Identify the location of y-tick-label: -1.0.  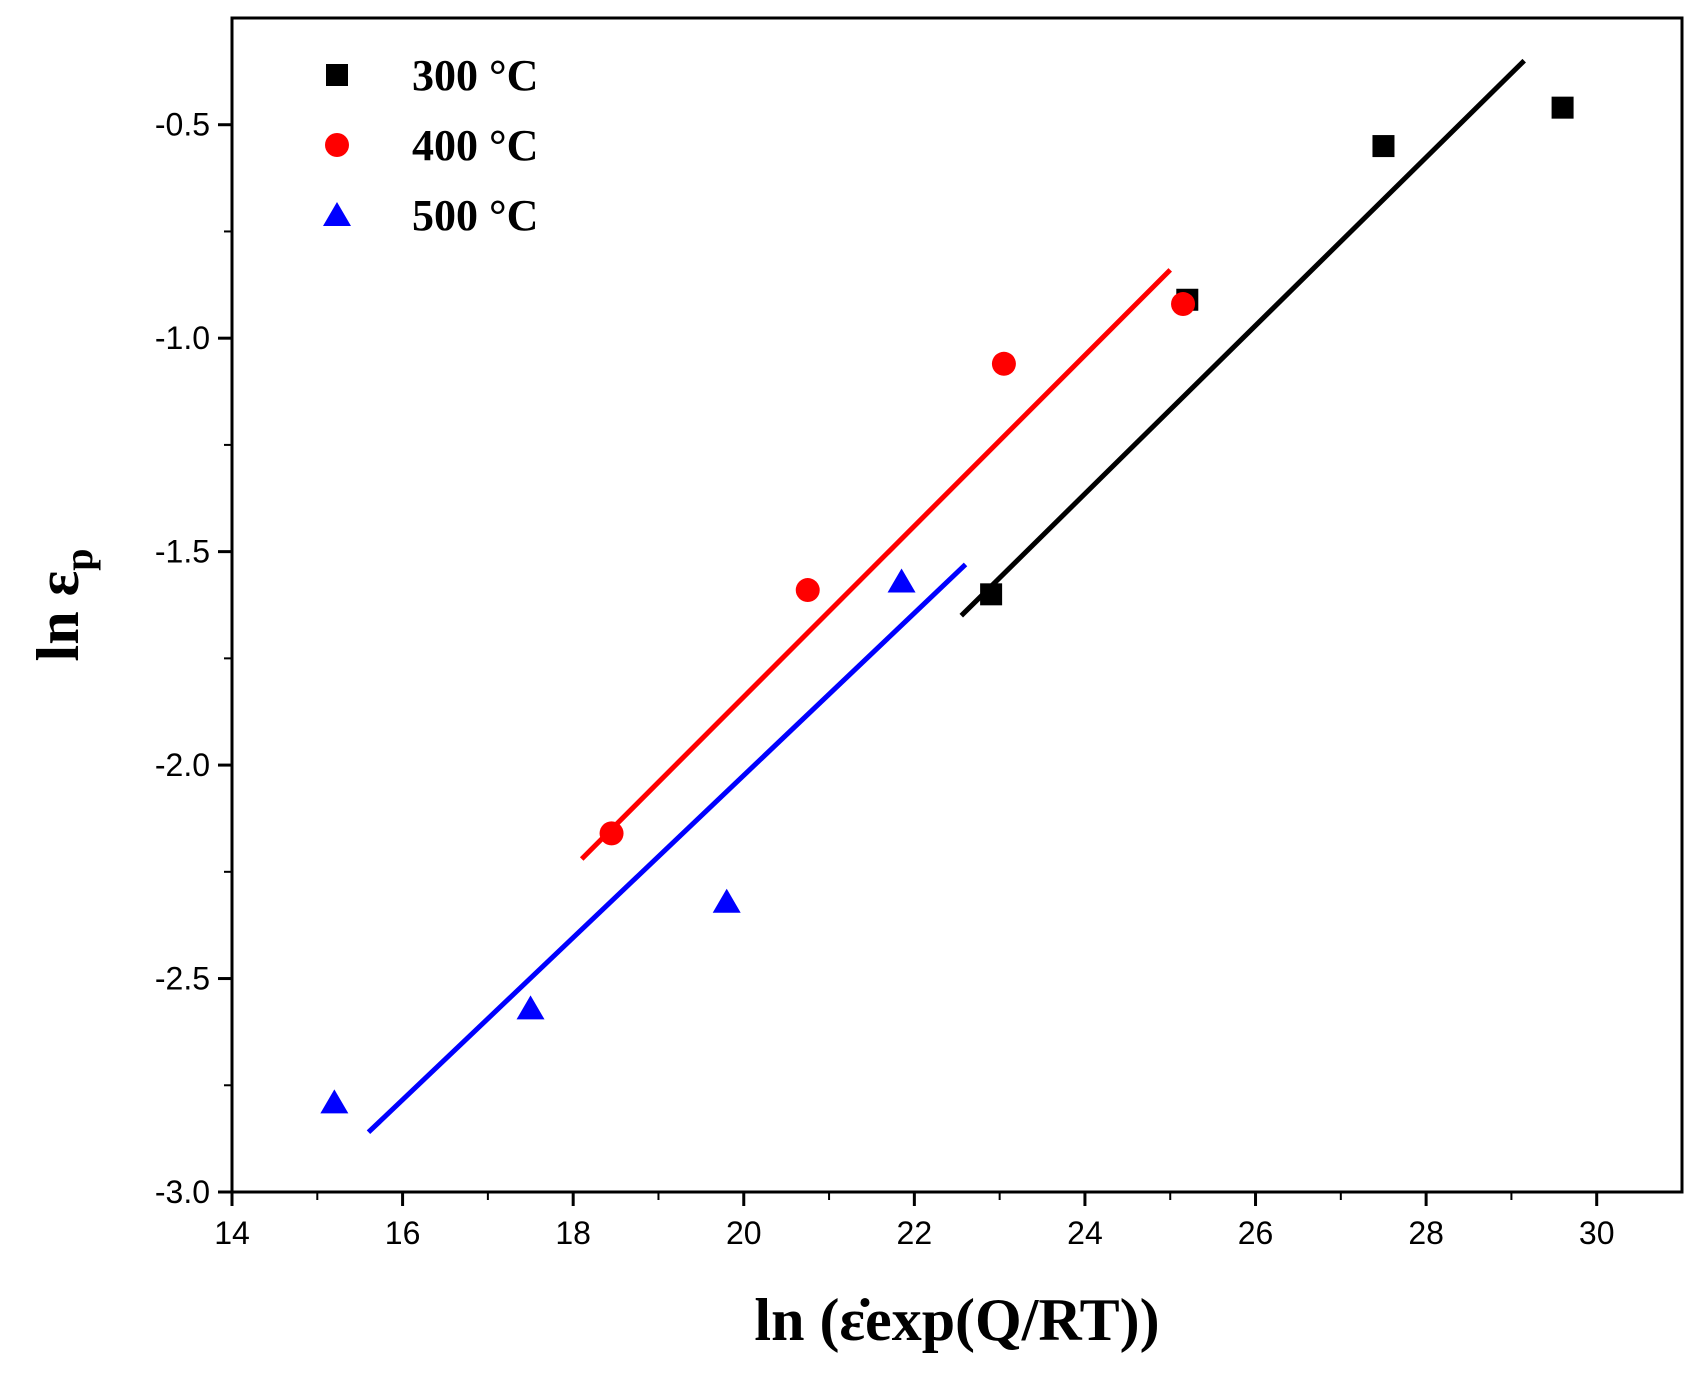
(182, 338).